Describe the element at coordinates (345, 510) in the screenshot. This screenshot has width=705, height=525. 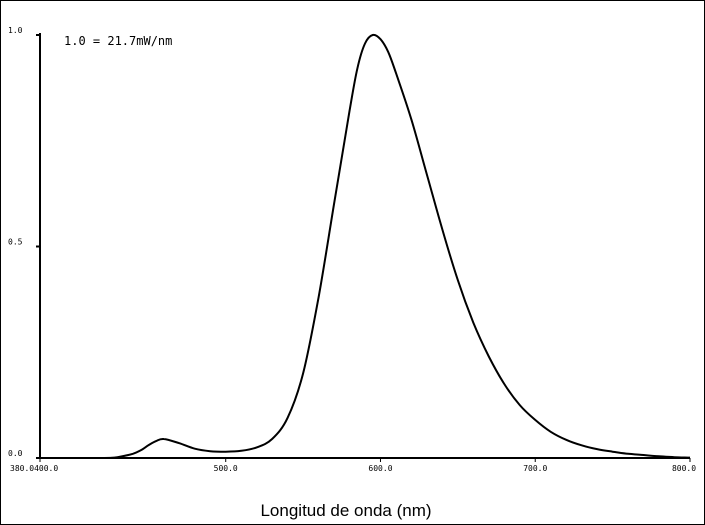
I see `x-axis-label: Longitud de onda (nm)` at that location.